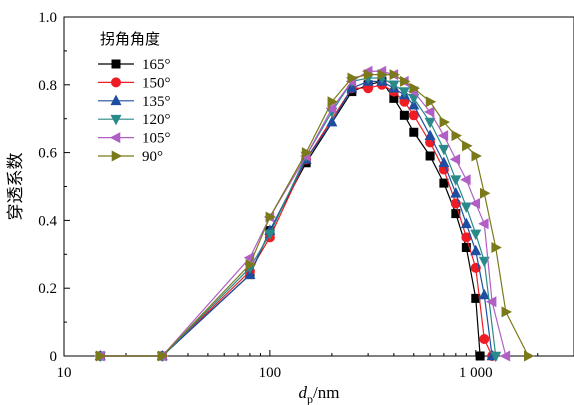 This screenshot has height=405, width=574. I want to click on legend-item: 135°, so click(134, 102).